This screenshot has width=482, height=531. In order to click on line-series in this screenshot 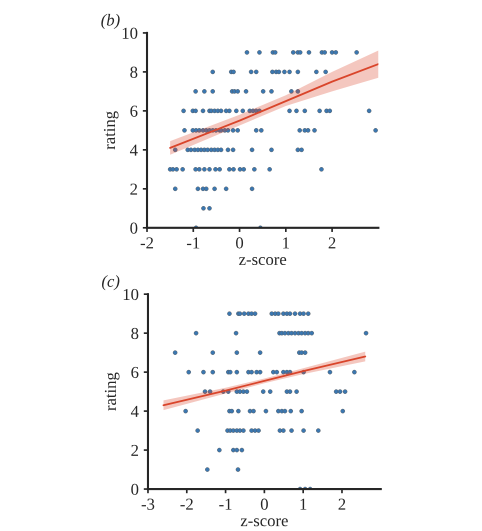, I will do `click(273, 106)`.